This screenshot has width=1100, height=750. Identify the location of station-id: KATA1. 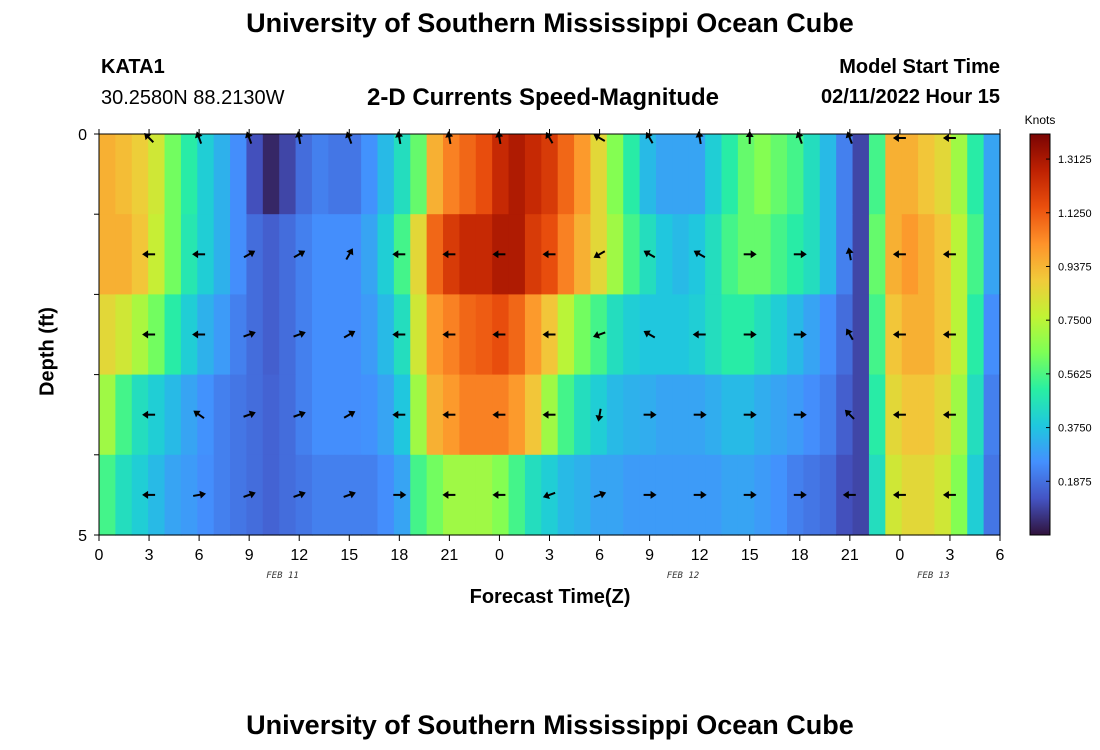
(133, 67).